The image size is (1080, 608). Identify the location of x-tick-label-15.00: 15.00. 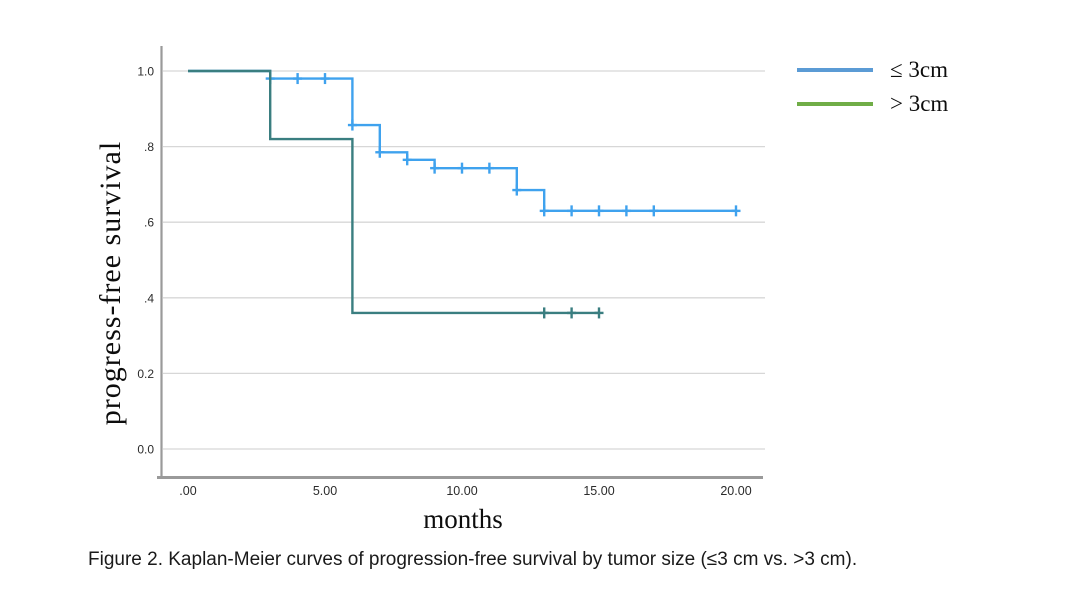
(598, 491).